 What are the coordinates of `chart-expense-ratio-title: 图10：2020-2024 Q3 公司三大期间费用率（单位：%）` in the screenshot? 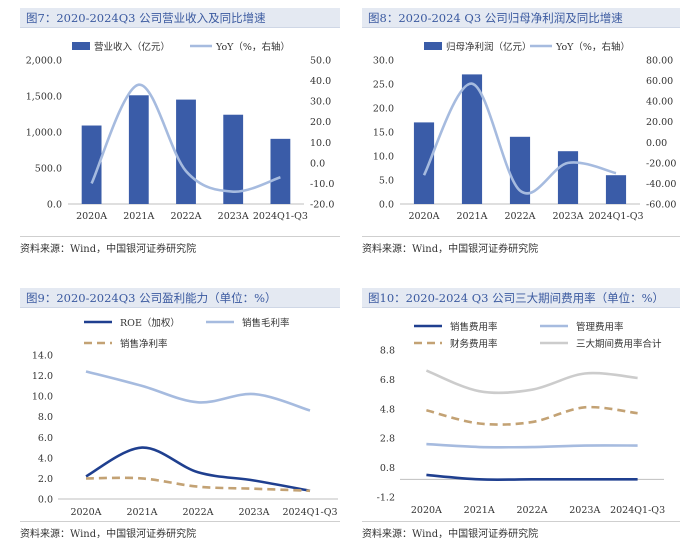 It's located at (521, 298).